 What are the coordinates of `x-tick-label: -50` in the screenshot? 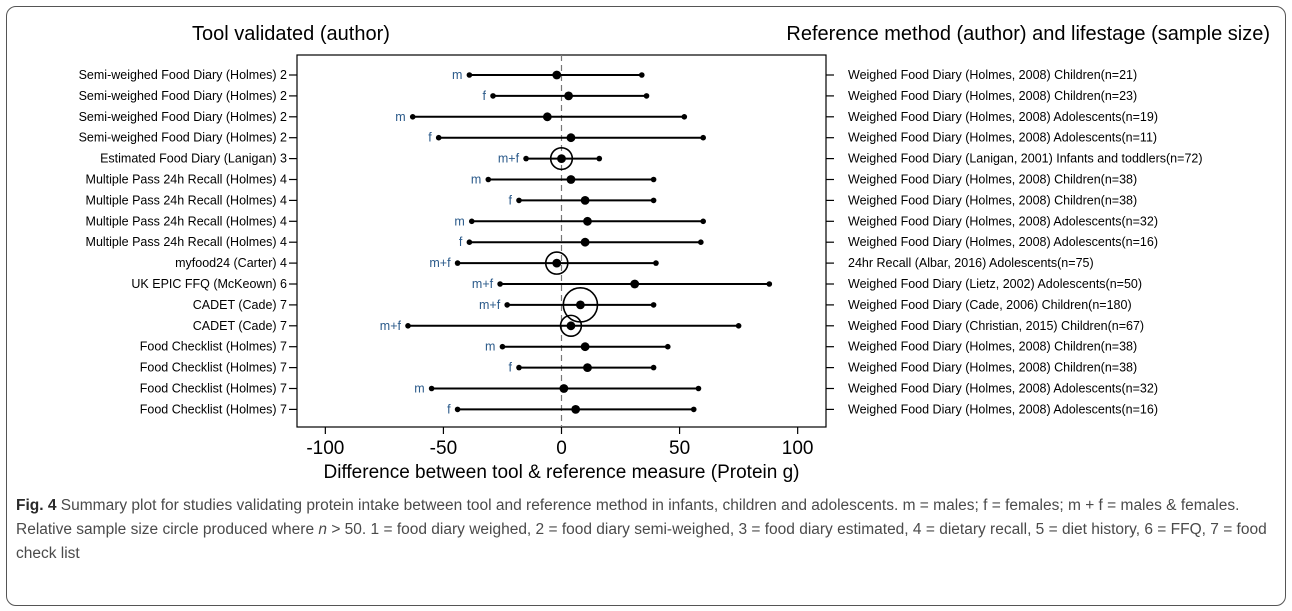 It's located at (443, 448).